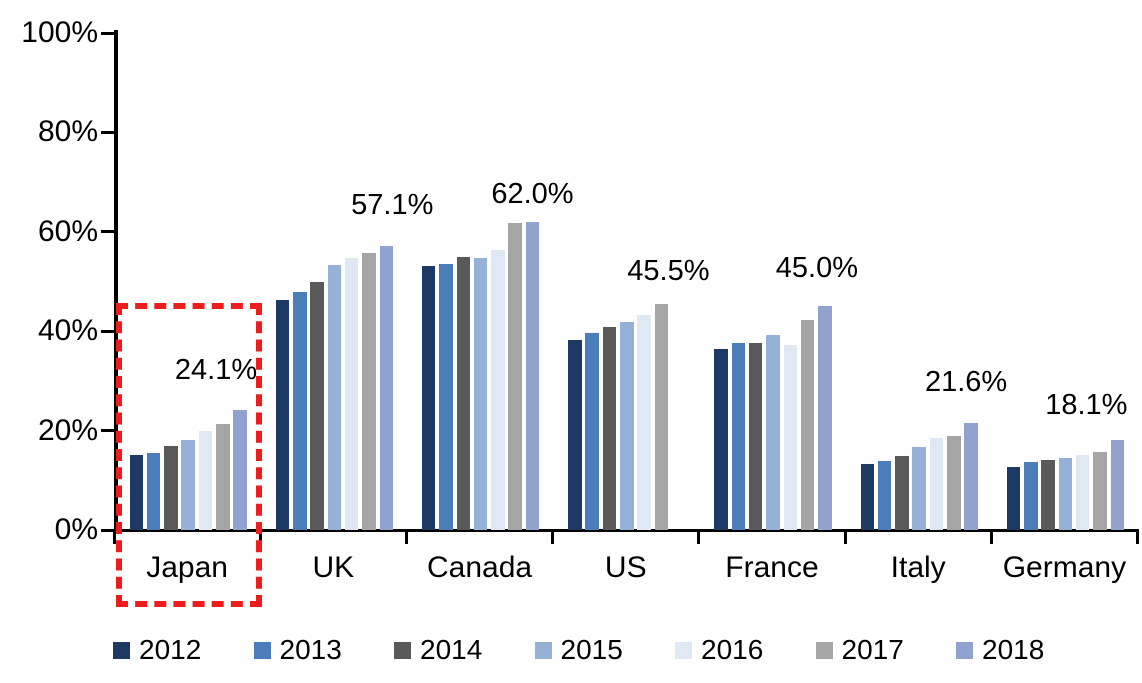  I want to click on data-label-Italy: 21.6%, so click(966, 381).